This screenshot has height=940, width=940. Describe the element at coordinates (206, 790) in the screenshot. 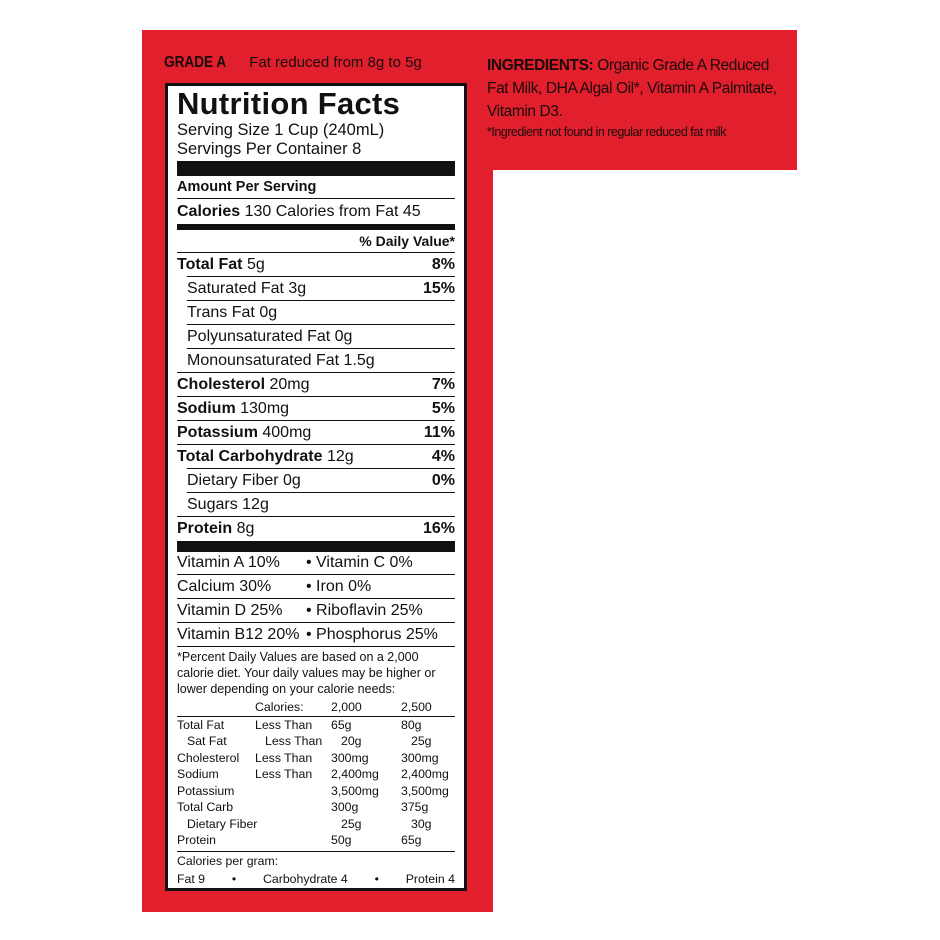

I see `dv-table-cell: Potassium` at that location.